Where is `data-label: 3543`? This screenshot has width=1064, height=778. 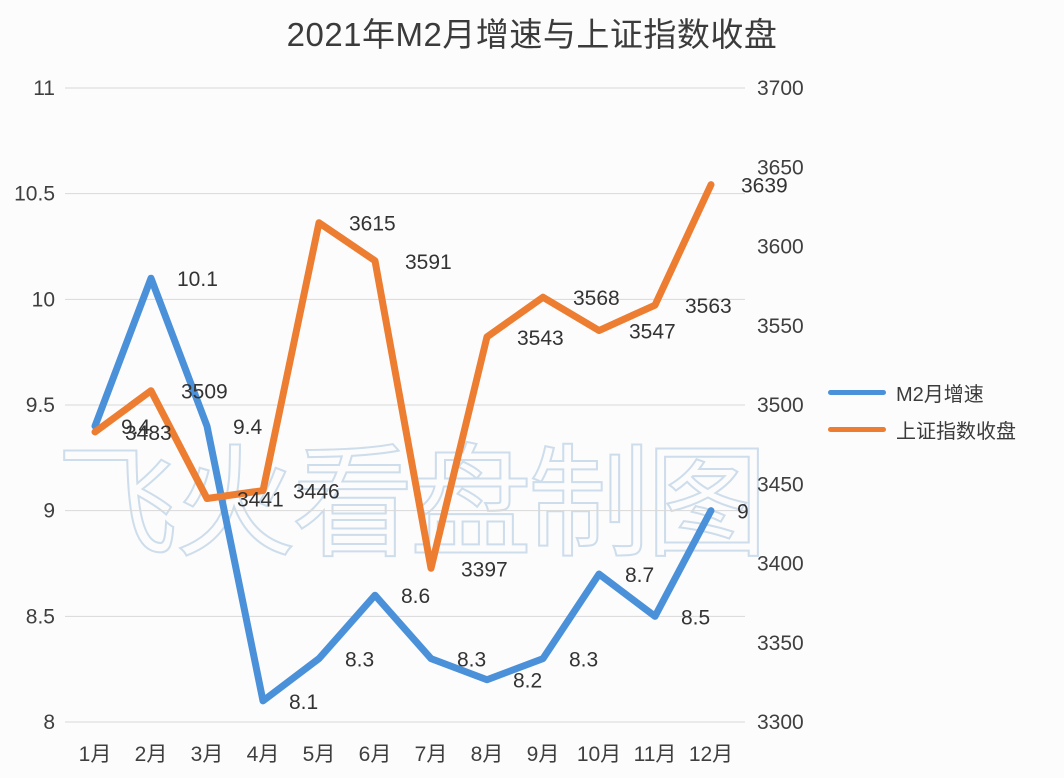
data-label: 3543 is located at coordinates (540, 338).